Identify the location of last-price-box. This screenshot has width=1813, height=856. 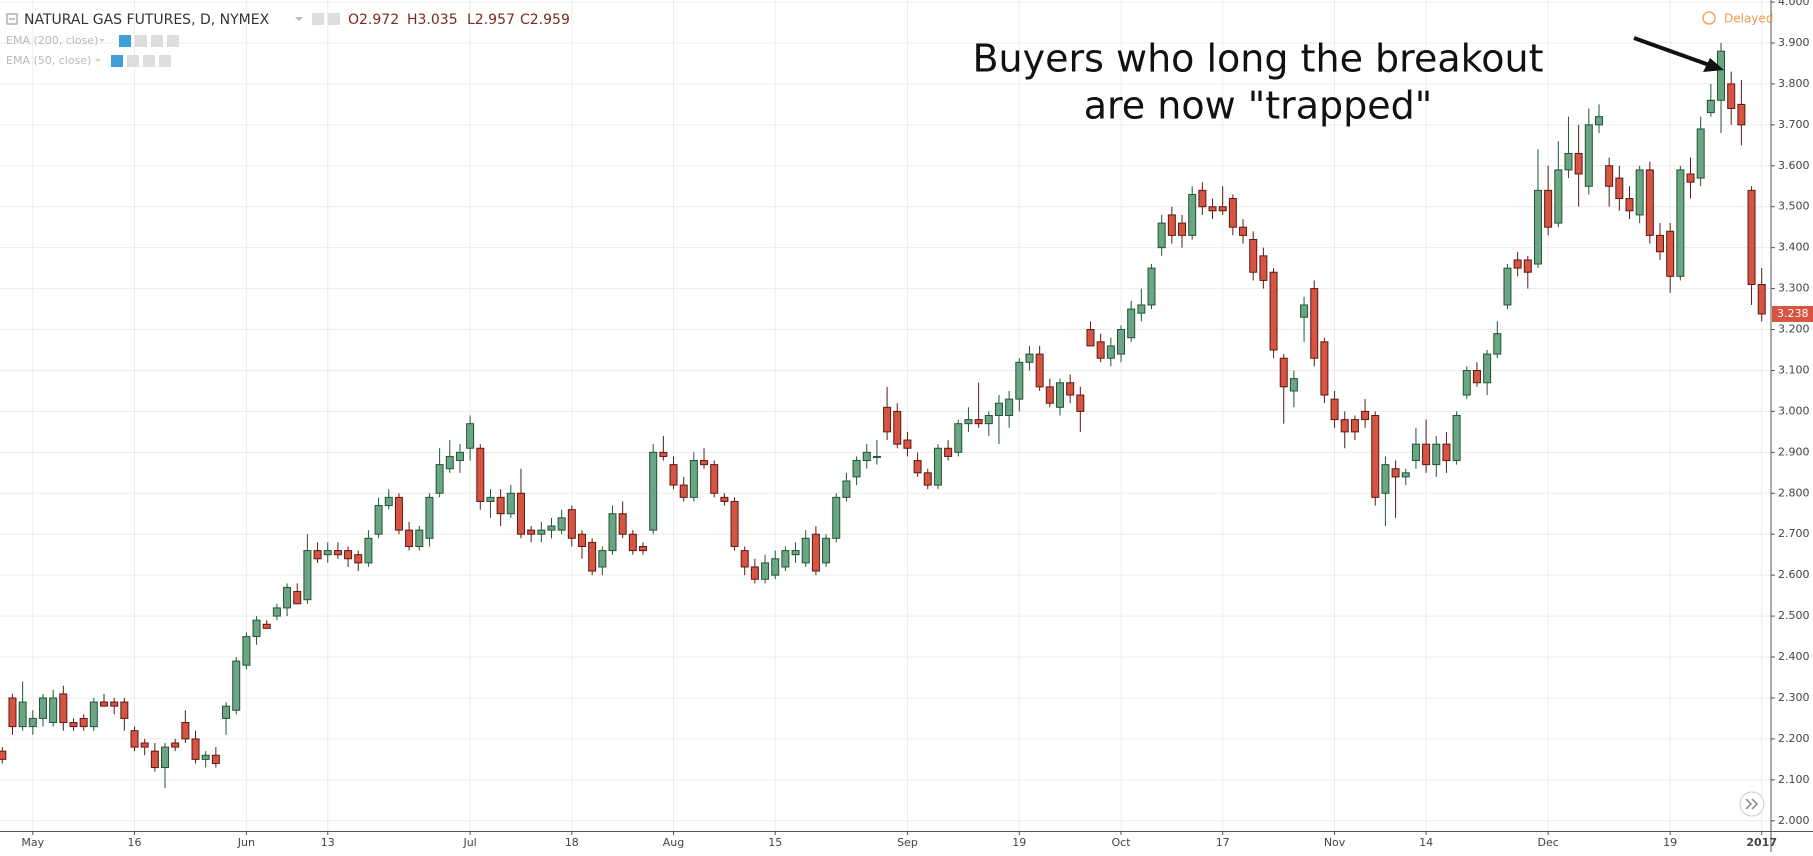
(1792, 313).